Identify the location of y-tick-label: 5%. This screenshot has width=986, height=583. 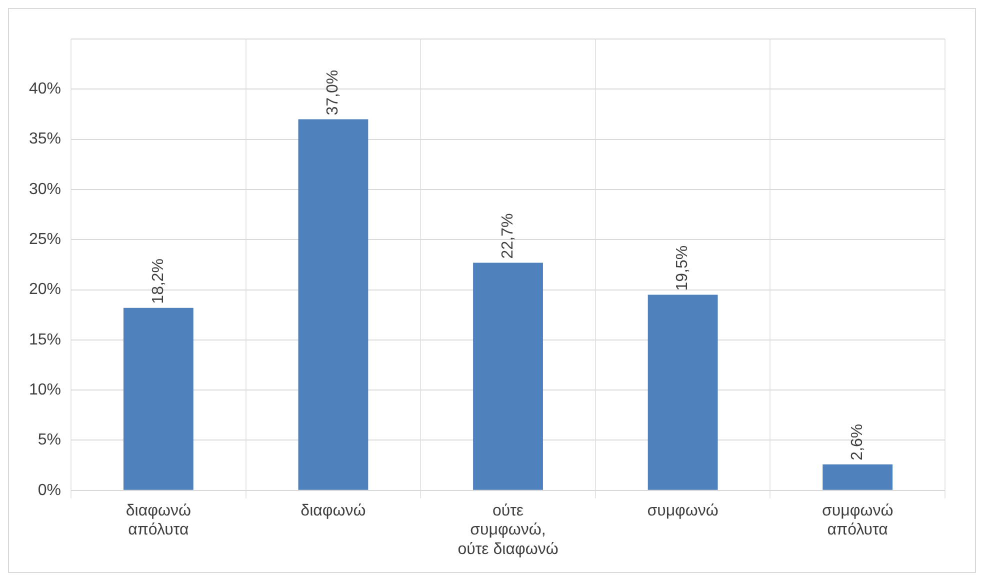
(50, 440).